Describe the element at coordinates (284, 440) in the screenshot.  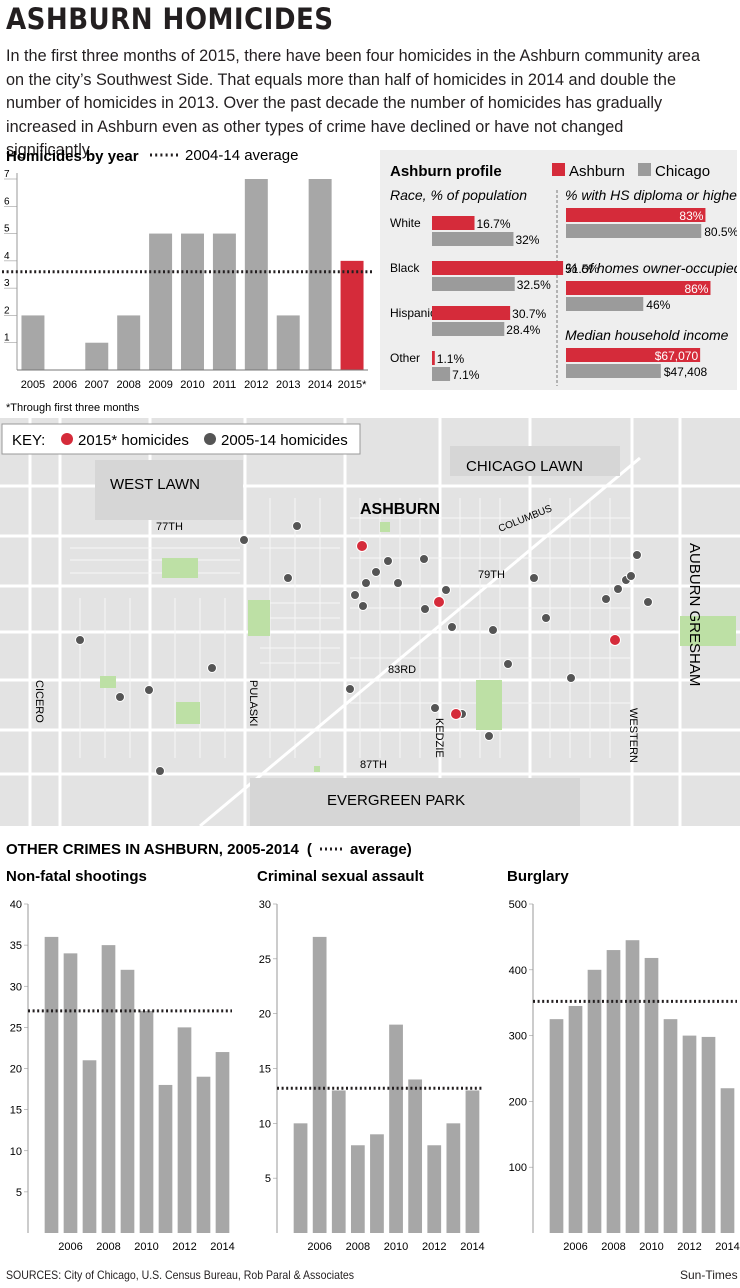
I see `map-key-past: 2005-14 homicides` at that location.